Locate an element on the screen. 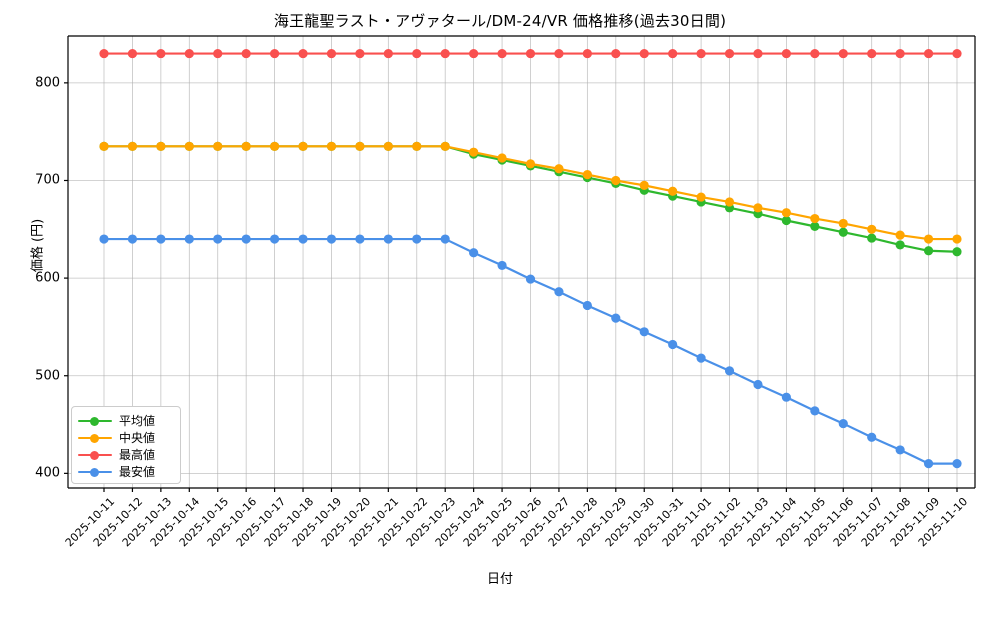 The height and width of the screenshot is (617, 1000). y-tick-label: 800 is located at coordinates (47, 83).